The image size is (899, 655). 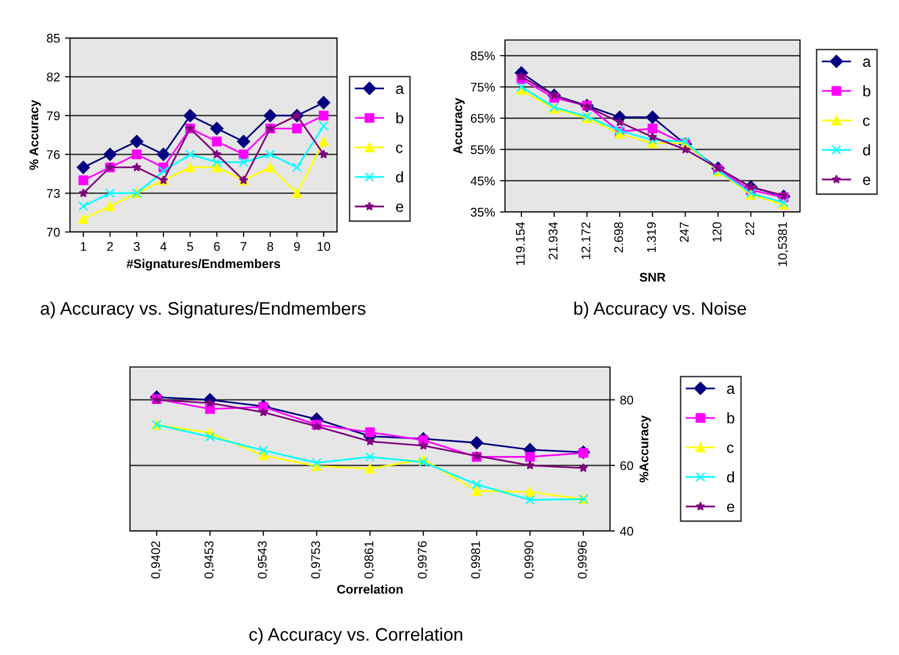 I want to click on y-axis-title: % Accuracy, so click(x=35, y=135).